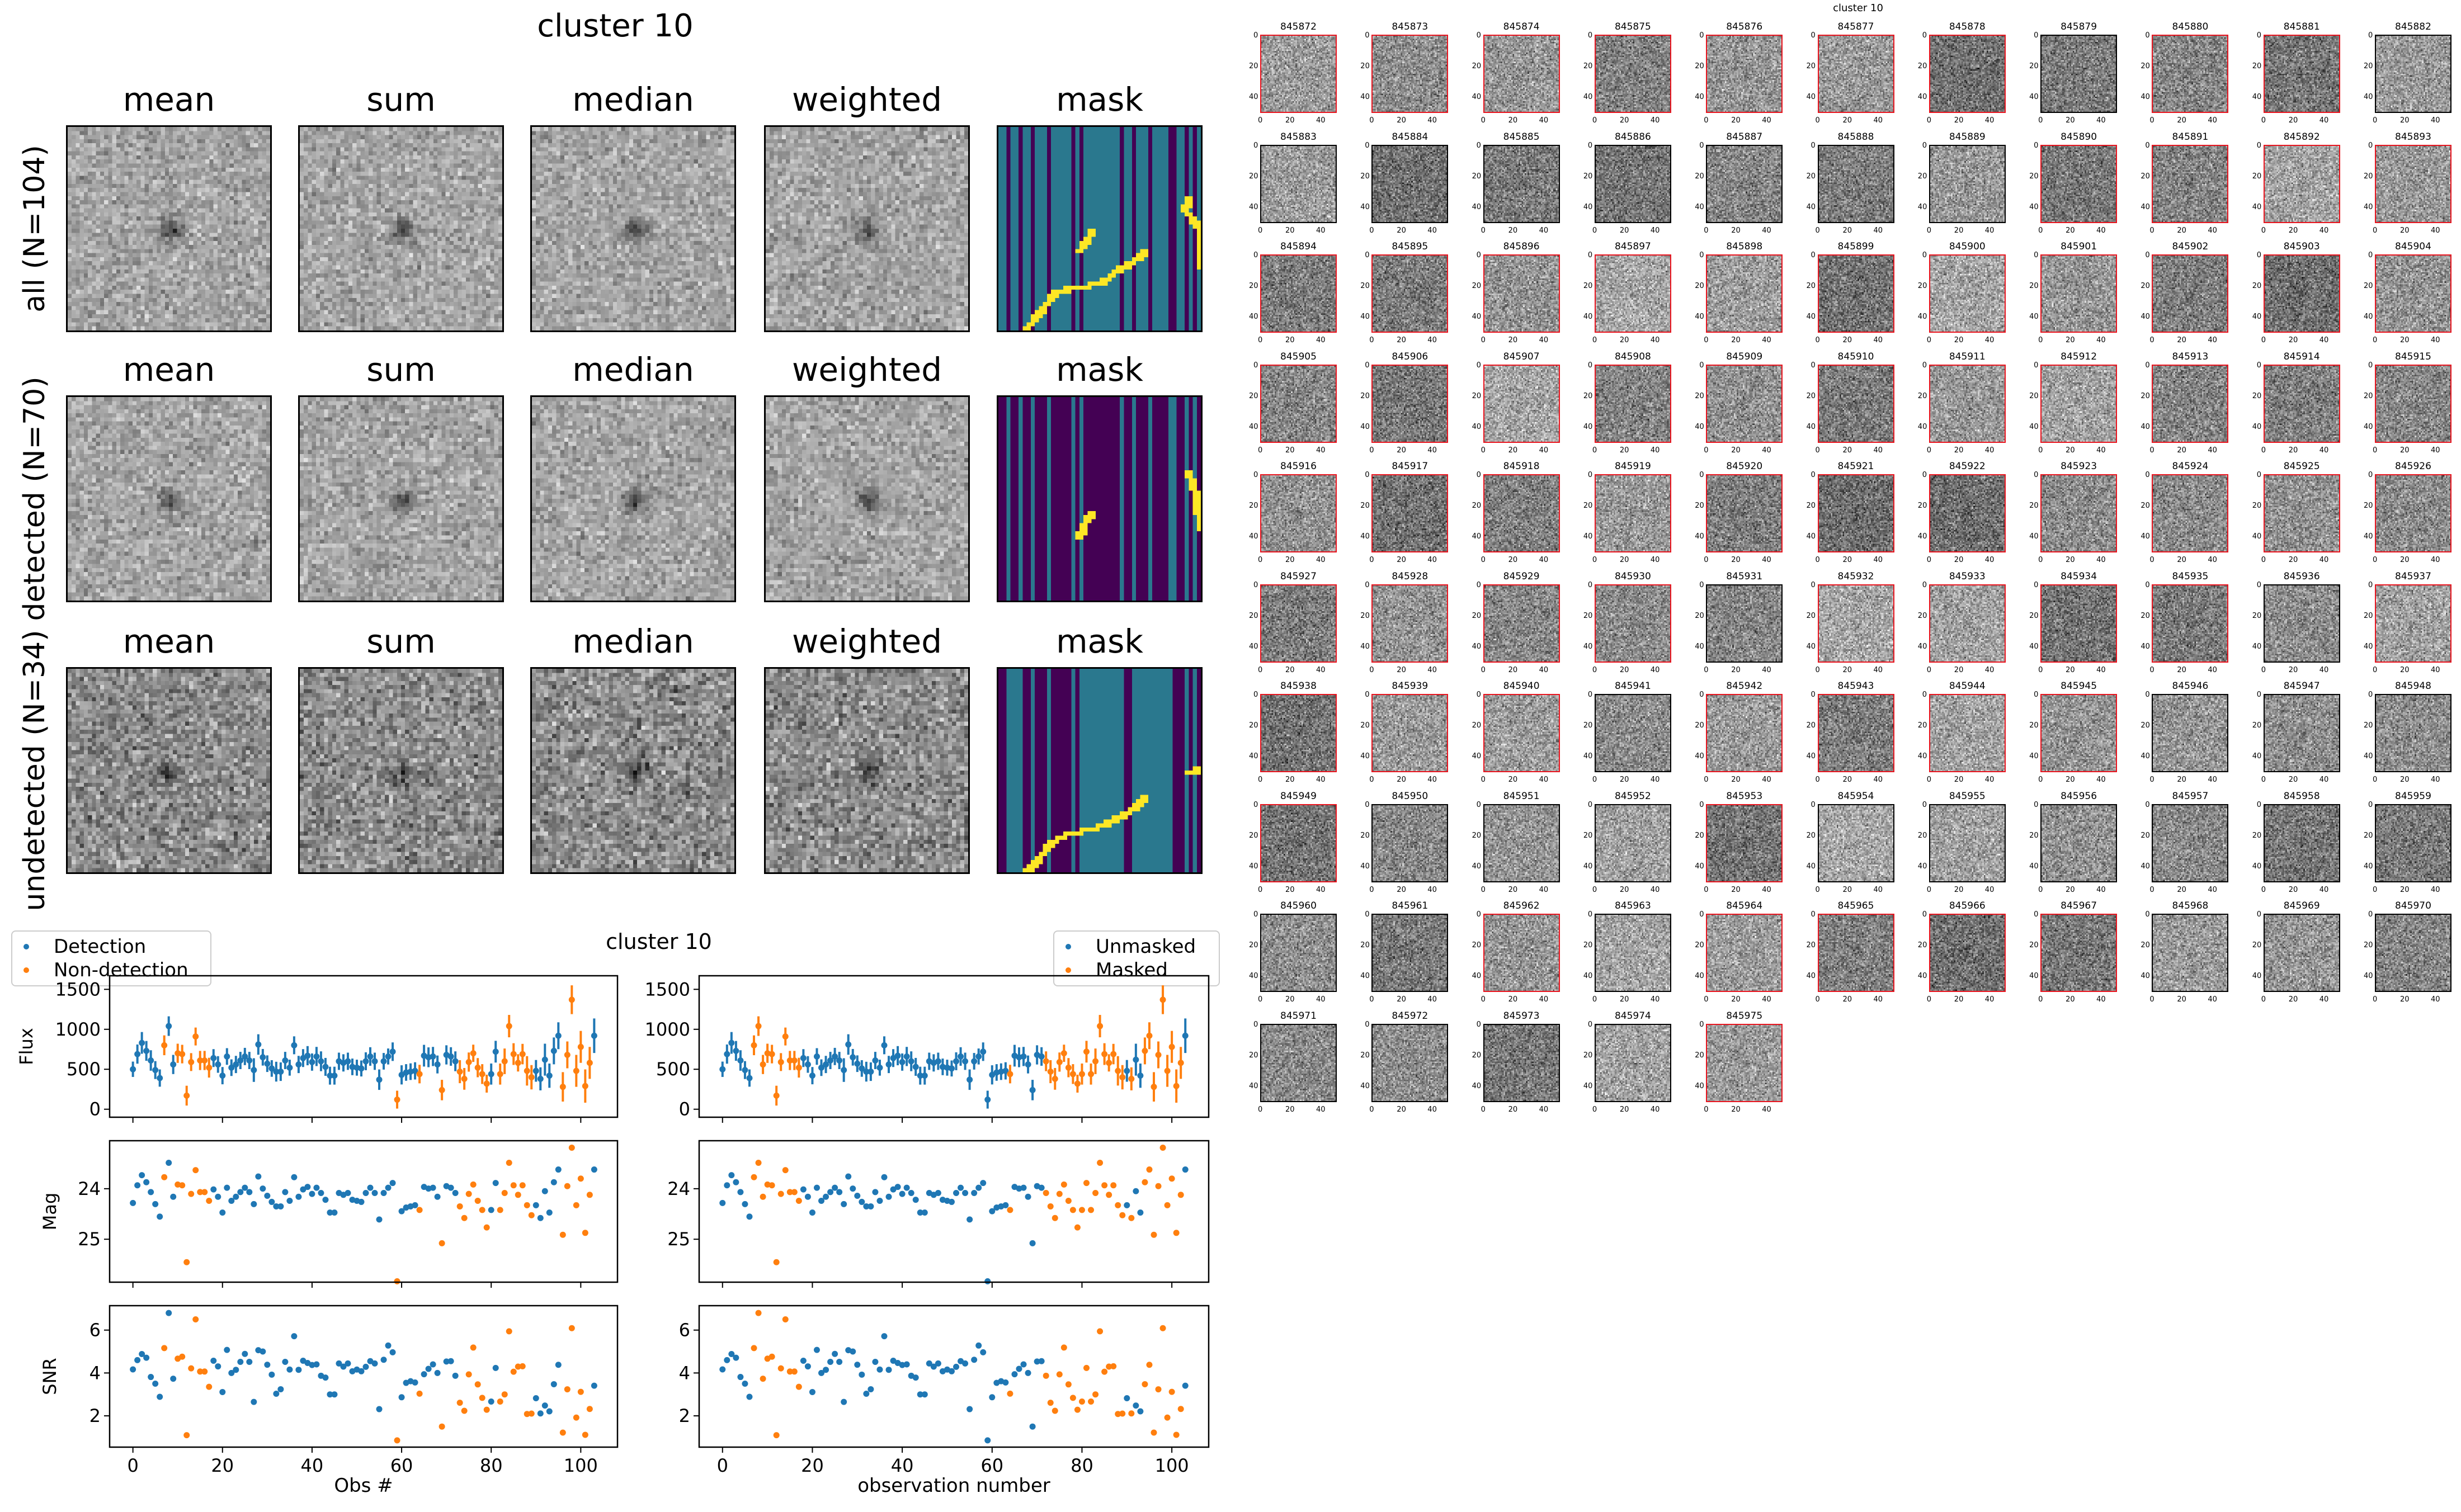 This screenshot has width=2461, height=1512. What do you see at coordinates (1298, 246) in the screenshot?
I see `thumbnail-title: 845894` at bounding box center [1298, 246].